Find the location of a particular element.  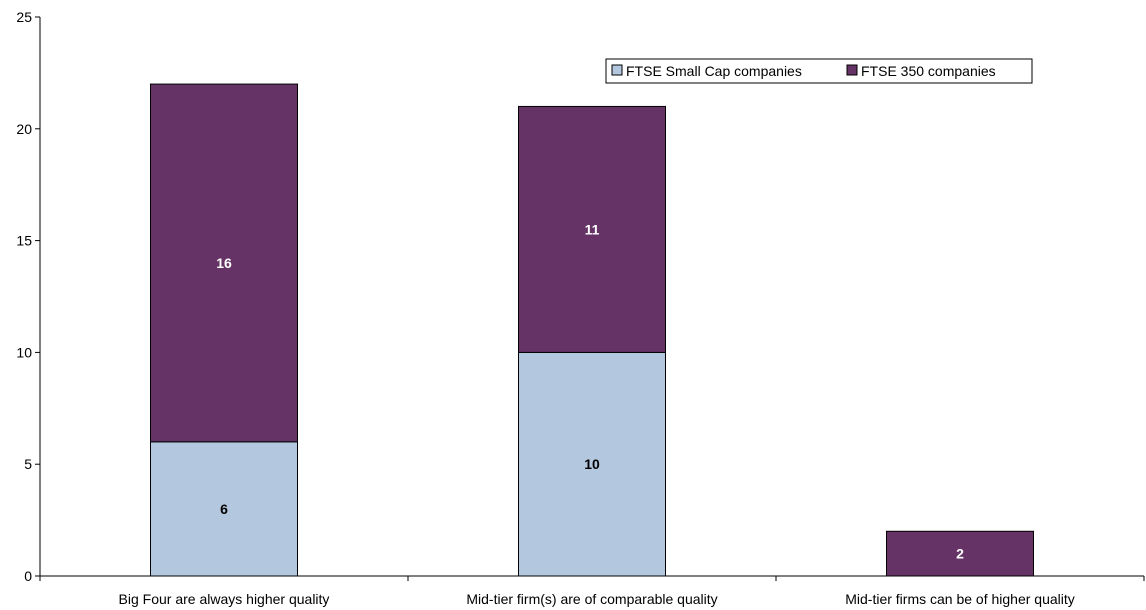

y-tick-label: 20 is located at coordinates (24, 129).